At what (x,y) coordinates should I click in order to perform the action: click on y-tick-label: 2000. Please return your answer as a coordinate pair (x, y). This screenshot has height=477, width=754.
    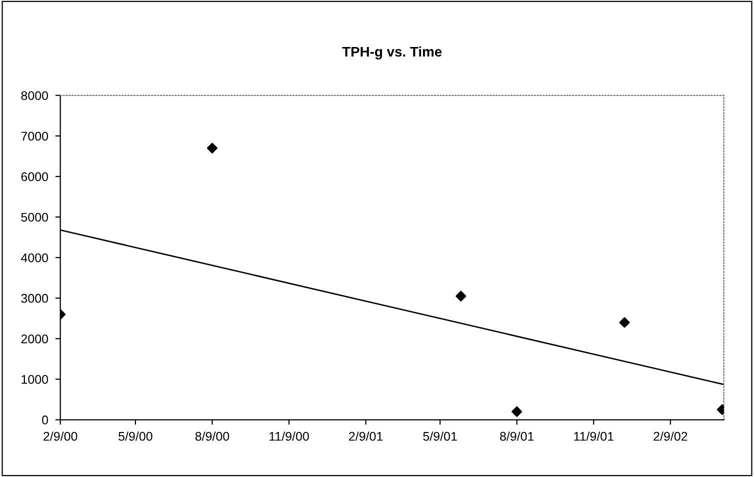
    Looking at the image, I should click on (34, 339).